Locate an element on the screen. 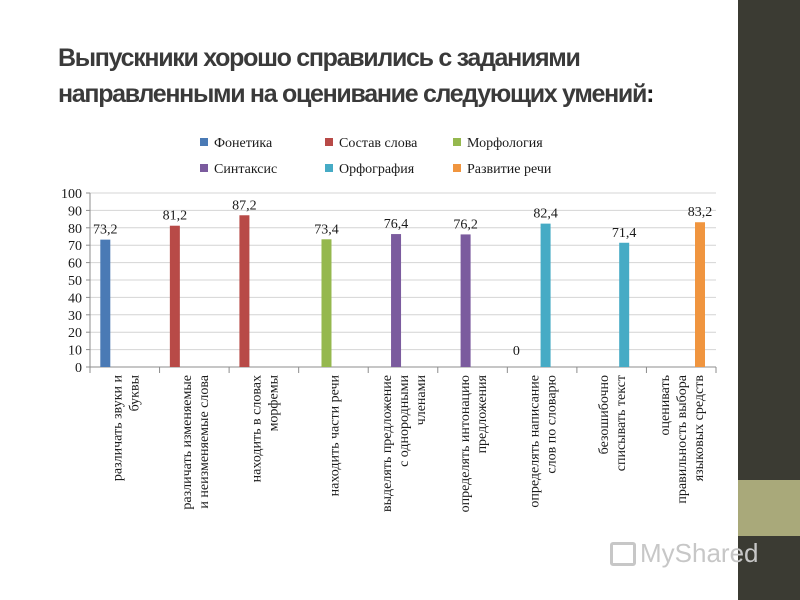 The height and width of the screenshot is (600, 800). data-label: 83,2 is located at coordinates (700, 212).